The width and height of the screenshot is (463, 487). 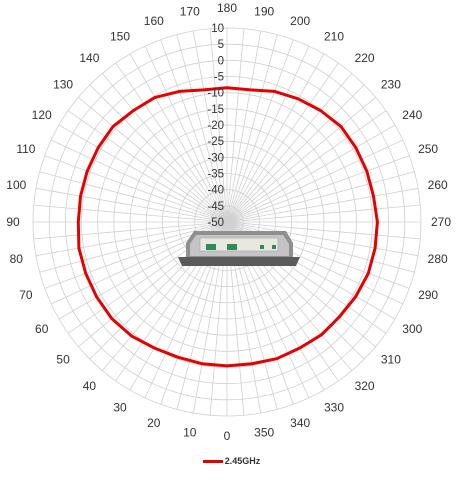 I want to click on angle-tick-label: 100, so click(x=16, y=185).